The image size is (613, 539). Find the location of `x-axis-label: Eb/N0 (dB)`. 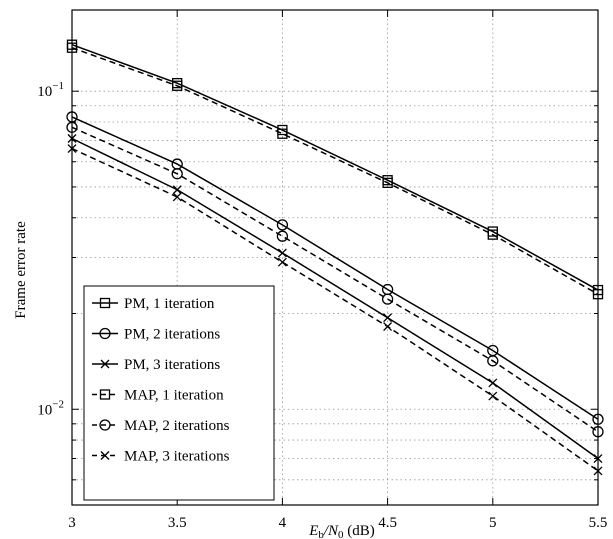

x-axis-label: Eb/N0 (dB) is located at coordinates (341, 531).